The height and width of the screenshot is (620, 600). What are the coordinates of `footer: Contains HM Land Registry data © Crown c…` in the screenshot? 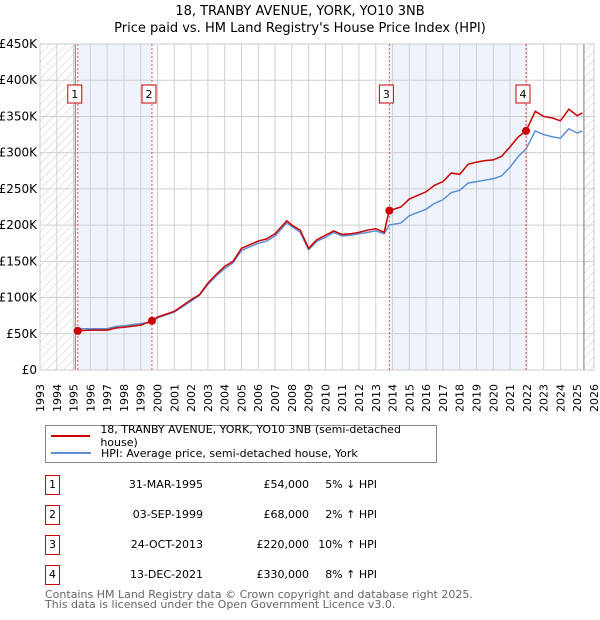 It's located at (259, 599).